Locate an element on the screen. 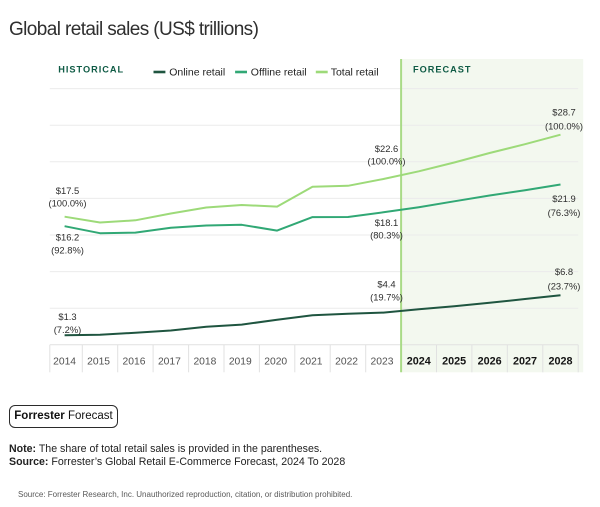 Image resolution: width=600 pixels, height=507 pixels. svg-text: $17.5 is located at coordinates (67, 190).